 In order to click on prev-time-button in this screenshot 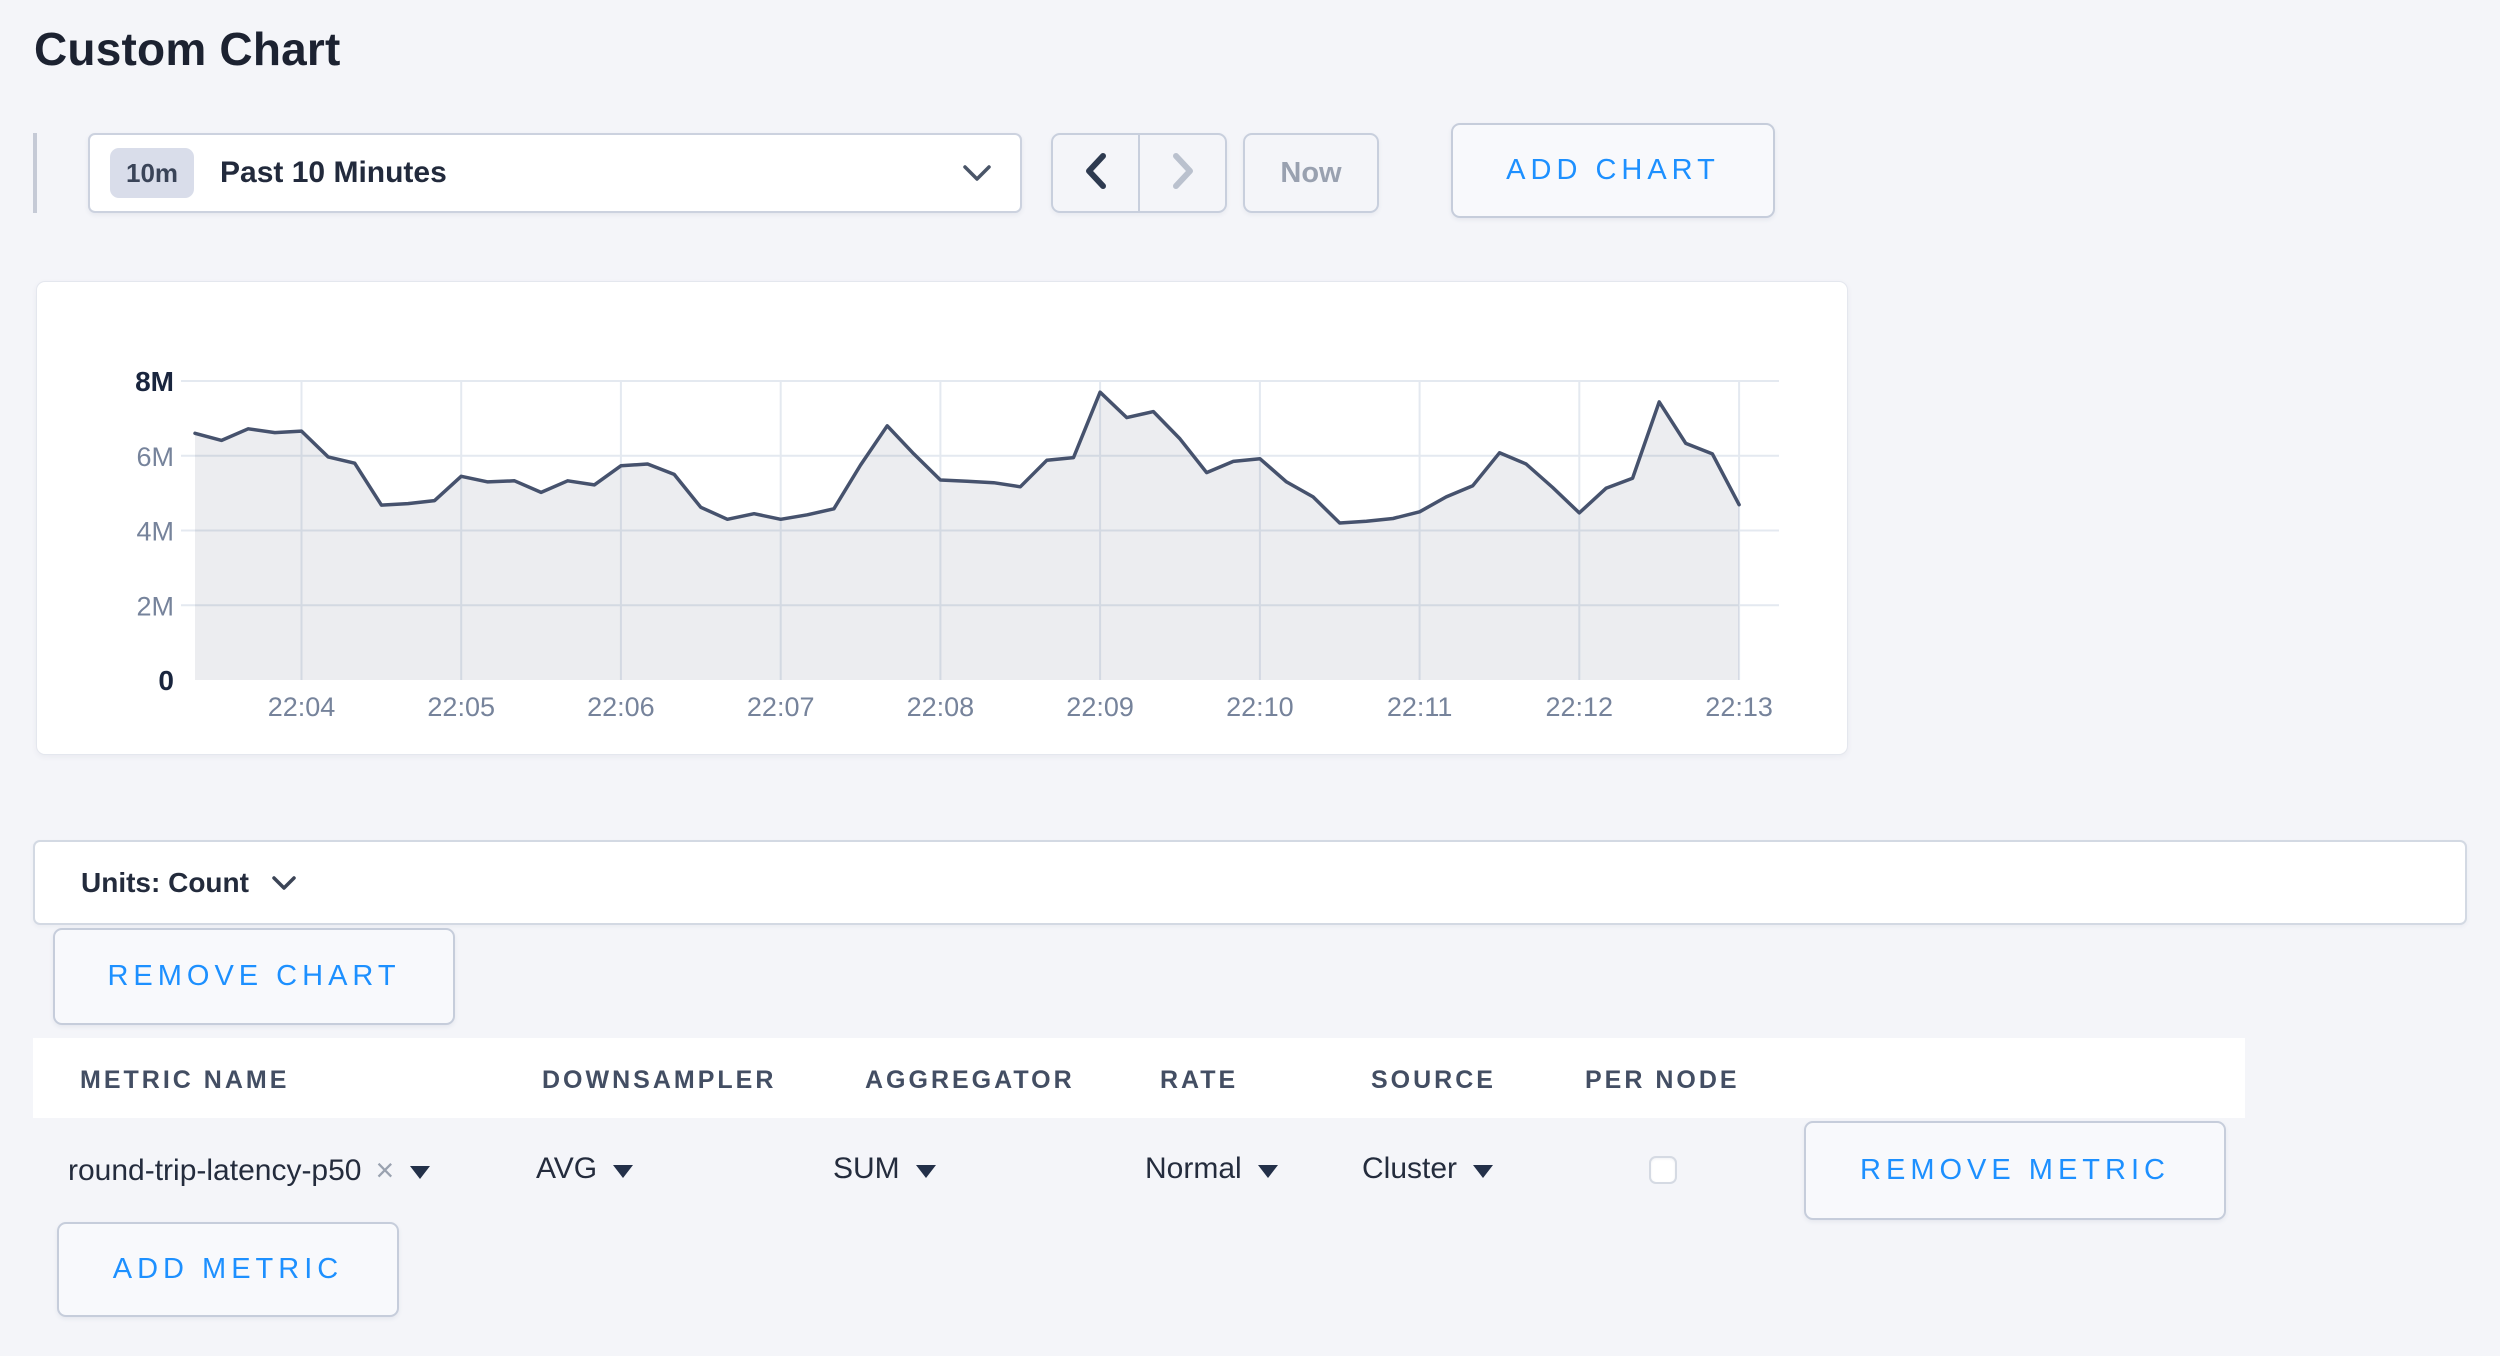, I will do `click(1096, 173)`.